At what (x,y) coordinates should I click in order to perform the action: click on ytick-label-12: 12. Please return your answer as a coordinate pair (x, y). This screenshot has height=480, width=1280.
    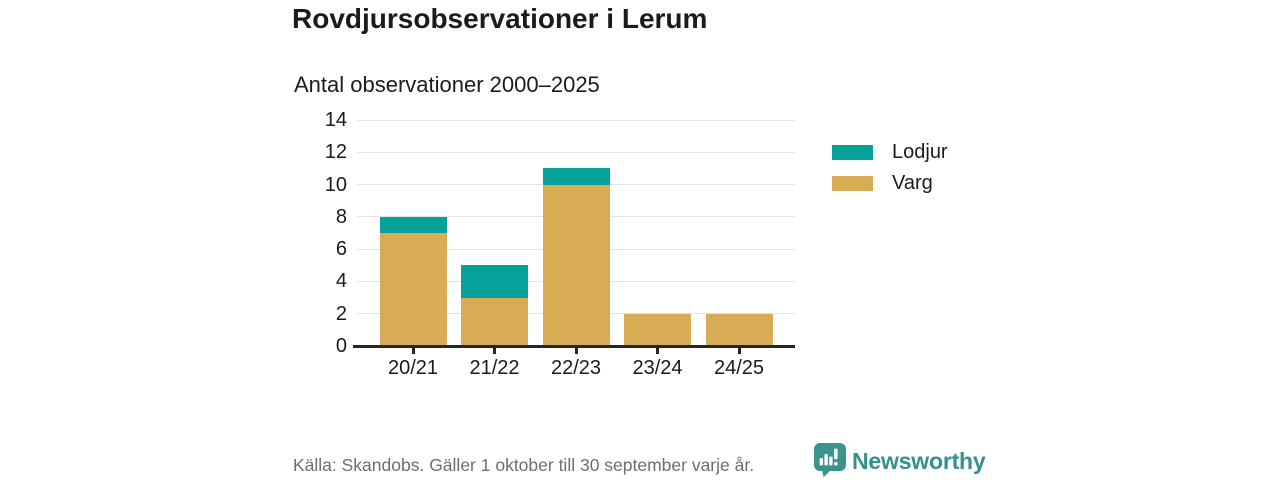
    Looking at the image, I should click on (335, 152).